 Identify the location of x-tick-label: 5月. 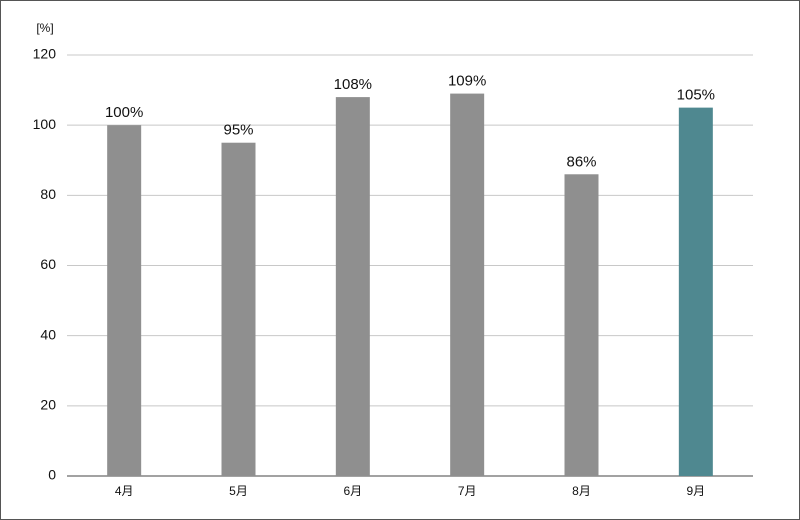
(238, 491).